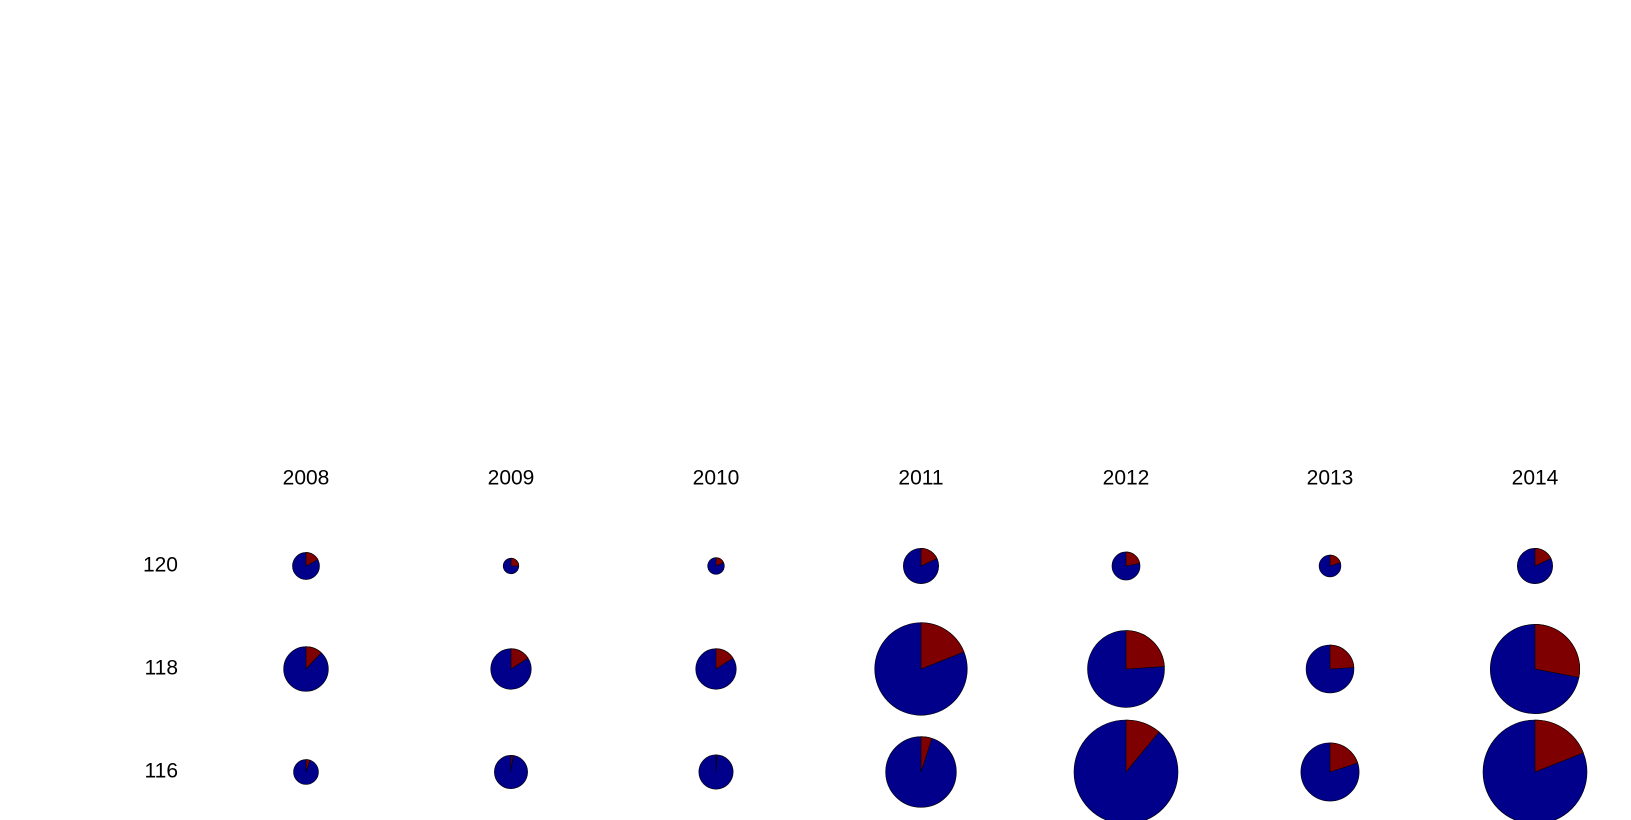  What do you see at coordinates (1535, 478) in the screenshot?
I see `column-label-2014: 2014` at bounding box center [1535, 478].